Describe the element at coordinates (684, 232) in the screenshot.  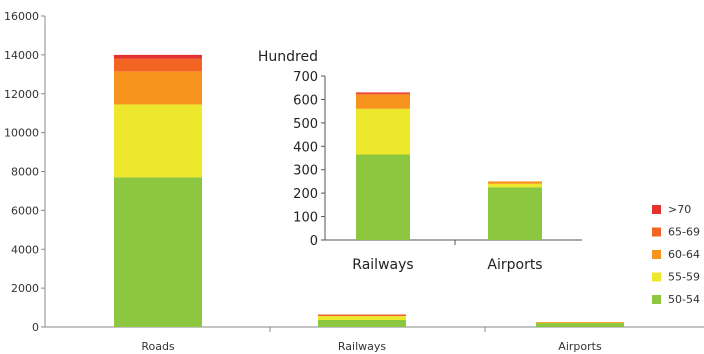
I see `legend-label: 65-69` at that location.